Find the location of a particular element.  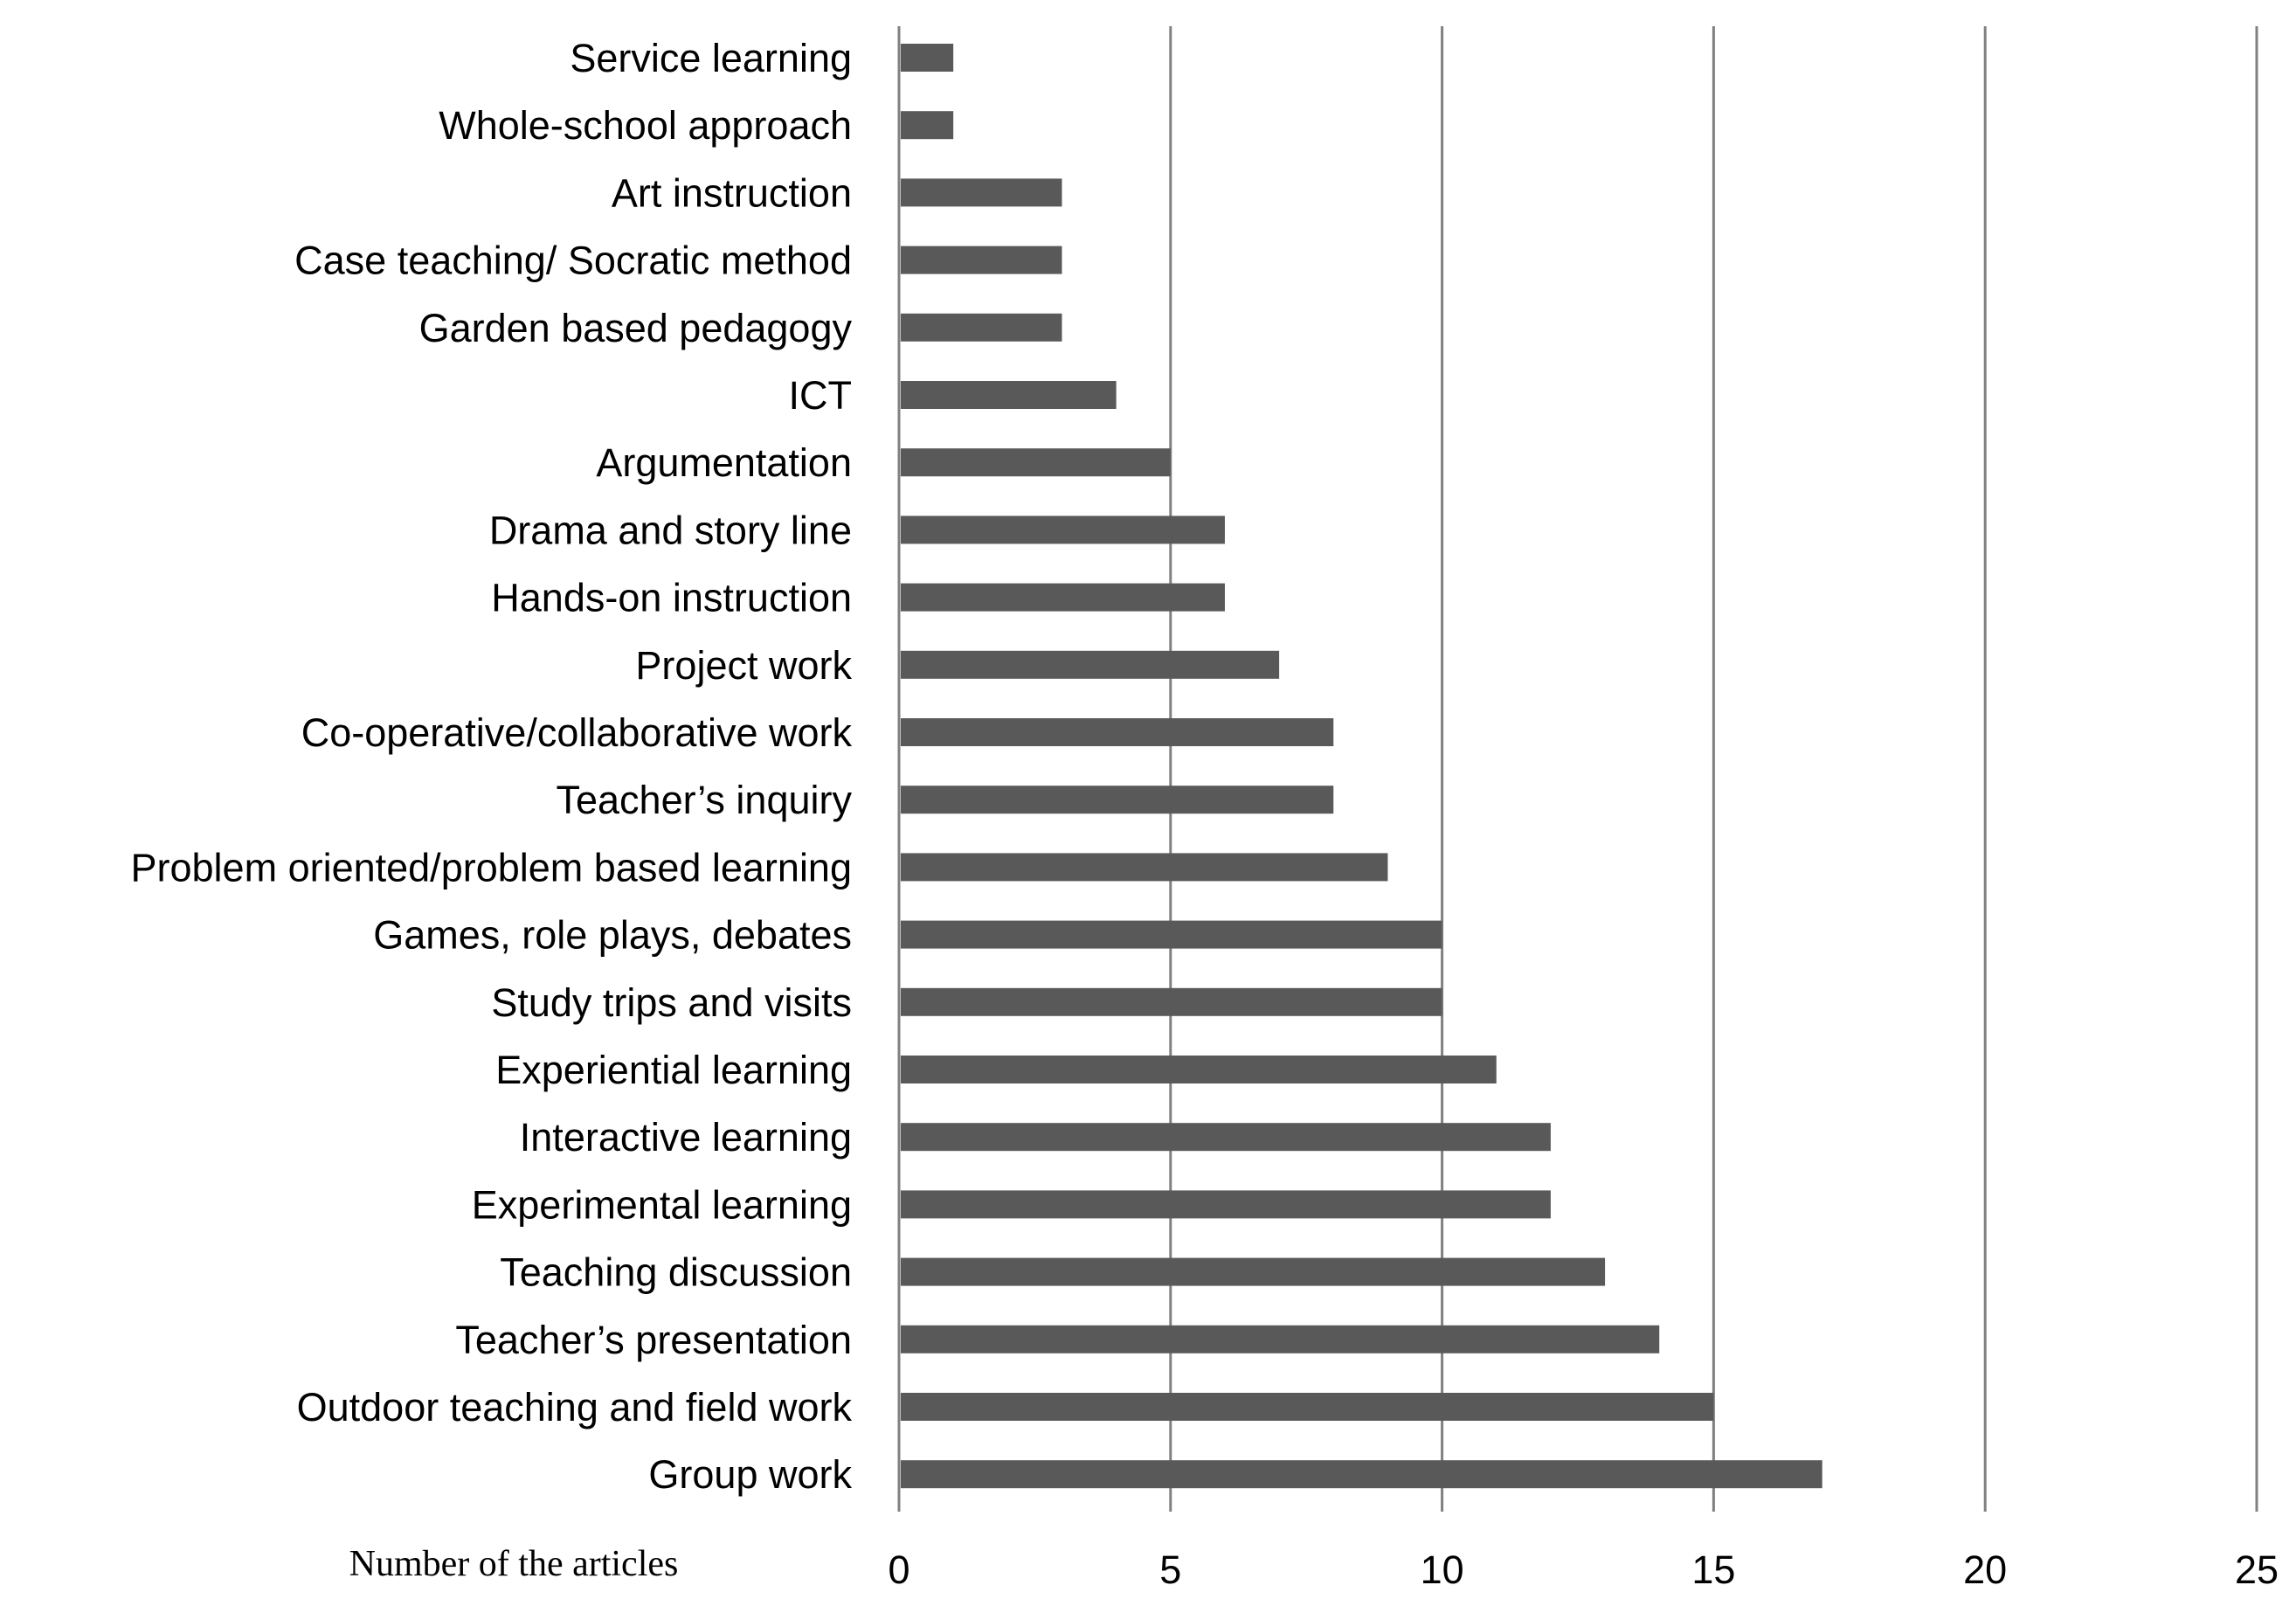

category-label: Study trips and visits is located at coordinates (671, 1002).